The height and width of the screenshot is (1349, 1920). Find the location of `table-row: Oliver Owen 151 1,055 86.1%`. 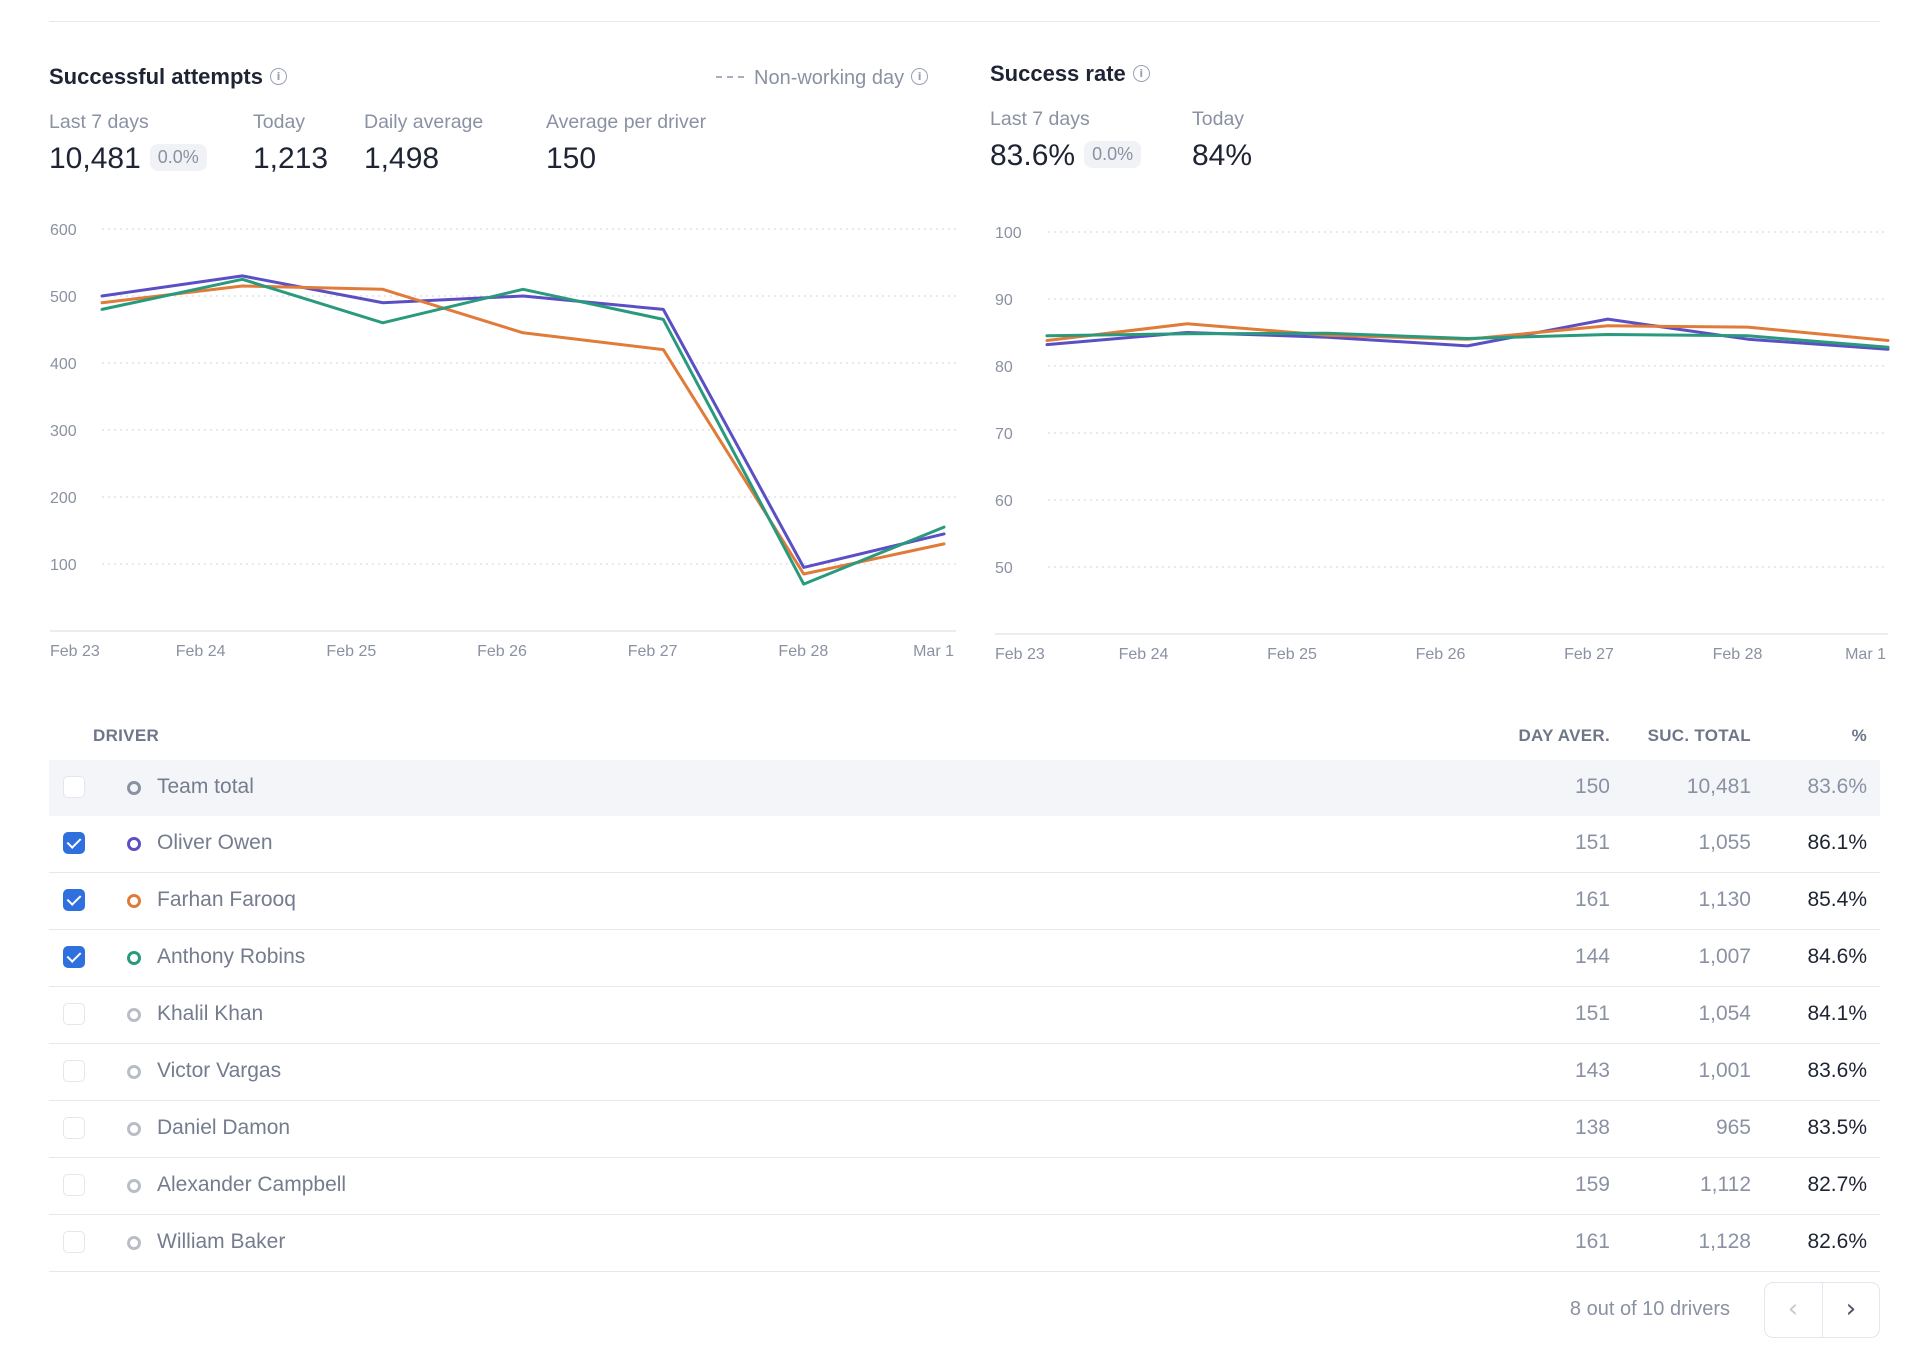

table-row: Oliver Owen 151 1,055 86.1% is located at coordinates (964, 844).